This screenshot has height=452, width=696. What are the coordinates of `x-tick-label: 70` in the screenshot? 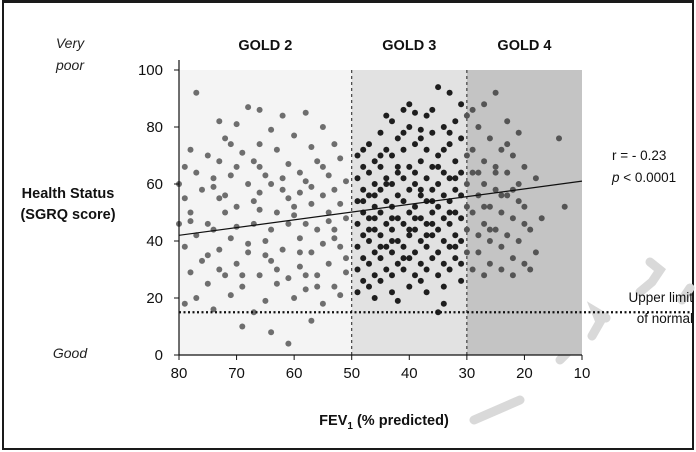 It's located at (236, 373).